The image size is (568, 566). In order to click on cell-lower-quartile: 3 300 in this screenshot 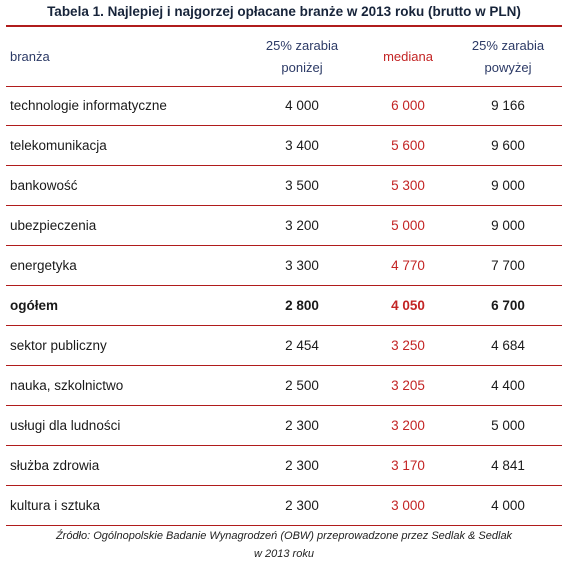, I will do `click(302, 265)`.